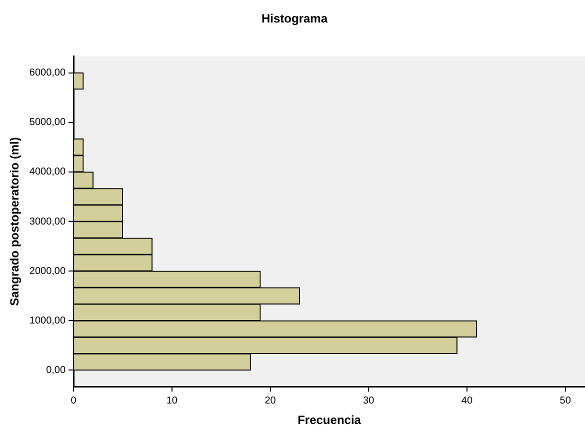 Image resolution: width=585 pixels, height=434 pixels. Describe the element at coordinates (47, 122) in the screenshot. I see `y-tick-label: 5000,00` at that location.